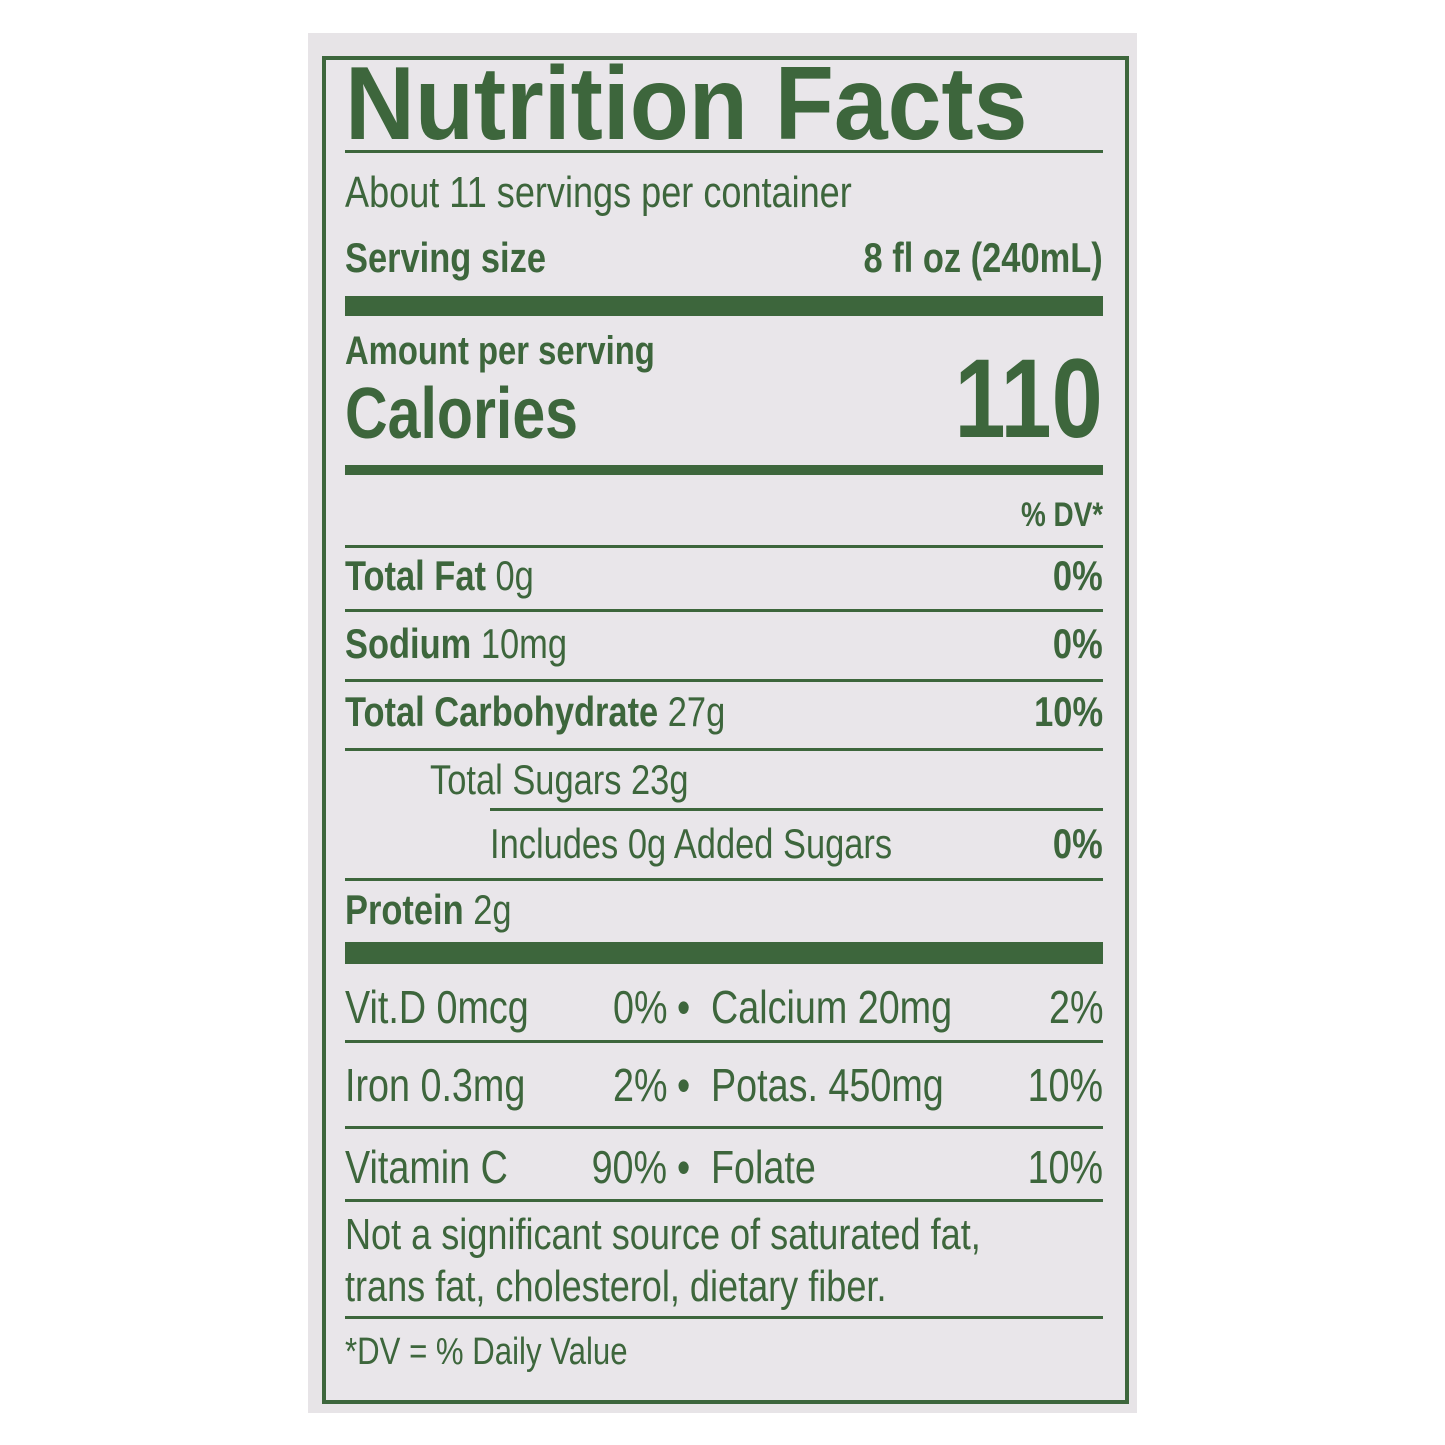 This screenshot has height=1445, width=1445. What do you see at coordinates (598, 192) in the screenshot?
I see `servings-per-container: About 11 servings per container` at bounding box center [598, 192].